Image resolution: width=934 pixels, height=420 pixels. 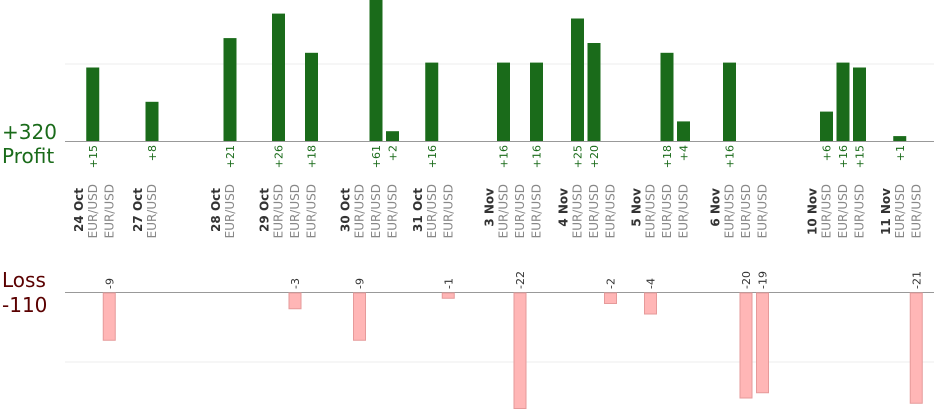 I want to click on date-label: 27 Oct, so click(x=138, y=210).